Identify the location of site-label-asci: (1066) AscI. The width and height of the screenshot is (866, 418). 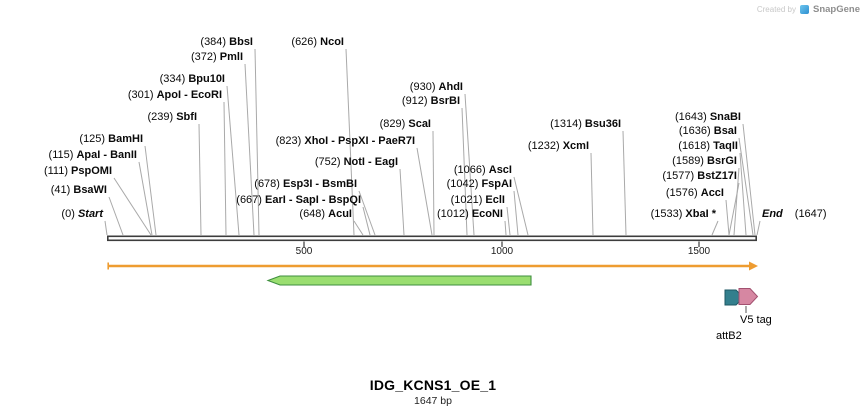
(483, 170).